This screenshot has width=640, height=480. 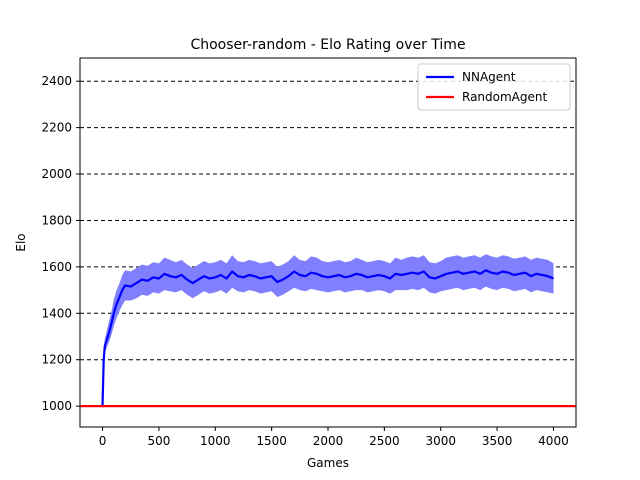 What do you see at coordinates (489, 77) in the screenshot?
I see `legend-label-nnagent: NNAgent` at bounding box center [489, 77].